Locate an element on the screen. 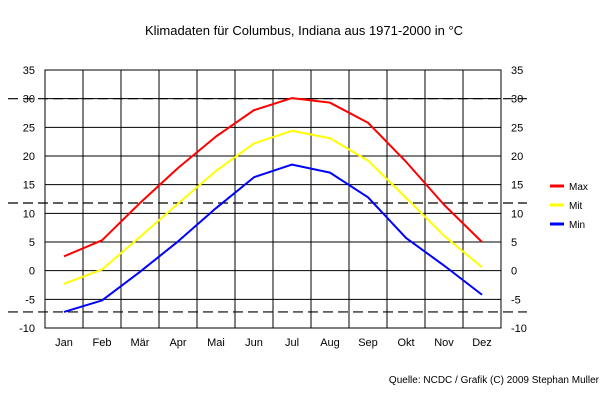 The image size is (609, 409). legend-label-max: Max is located at coordinates (578, 187).